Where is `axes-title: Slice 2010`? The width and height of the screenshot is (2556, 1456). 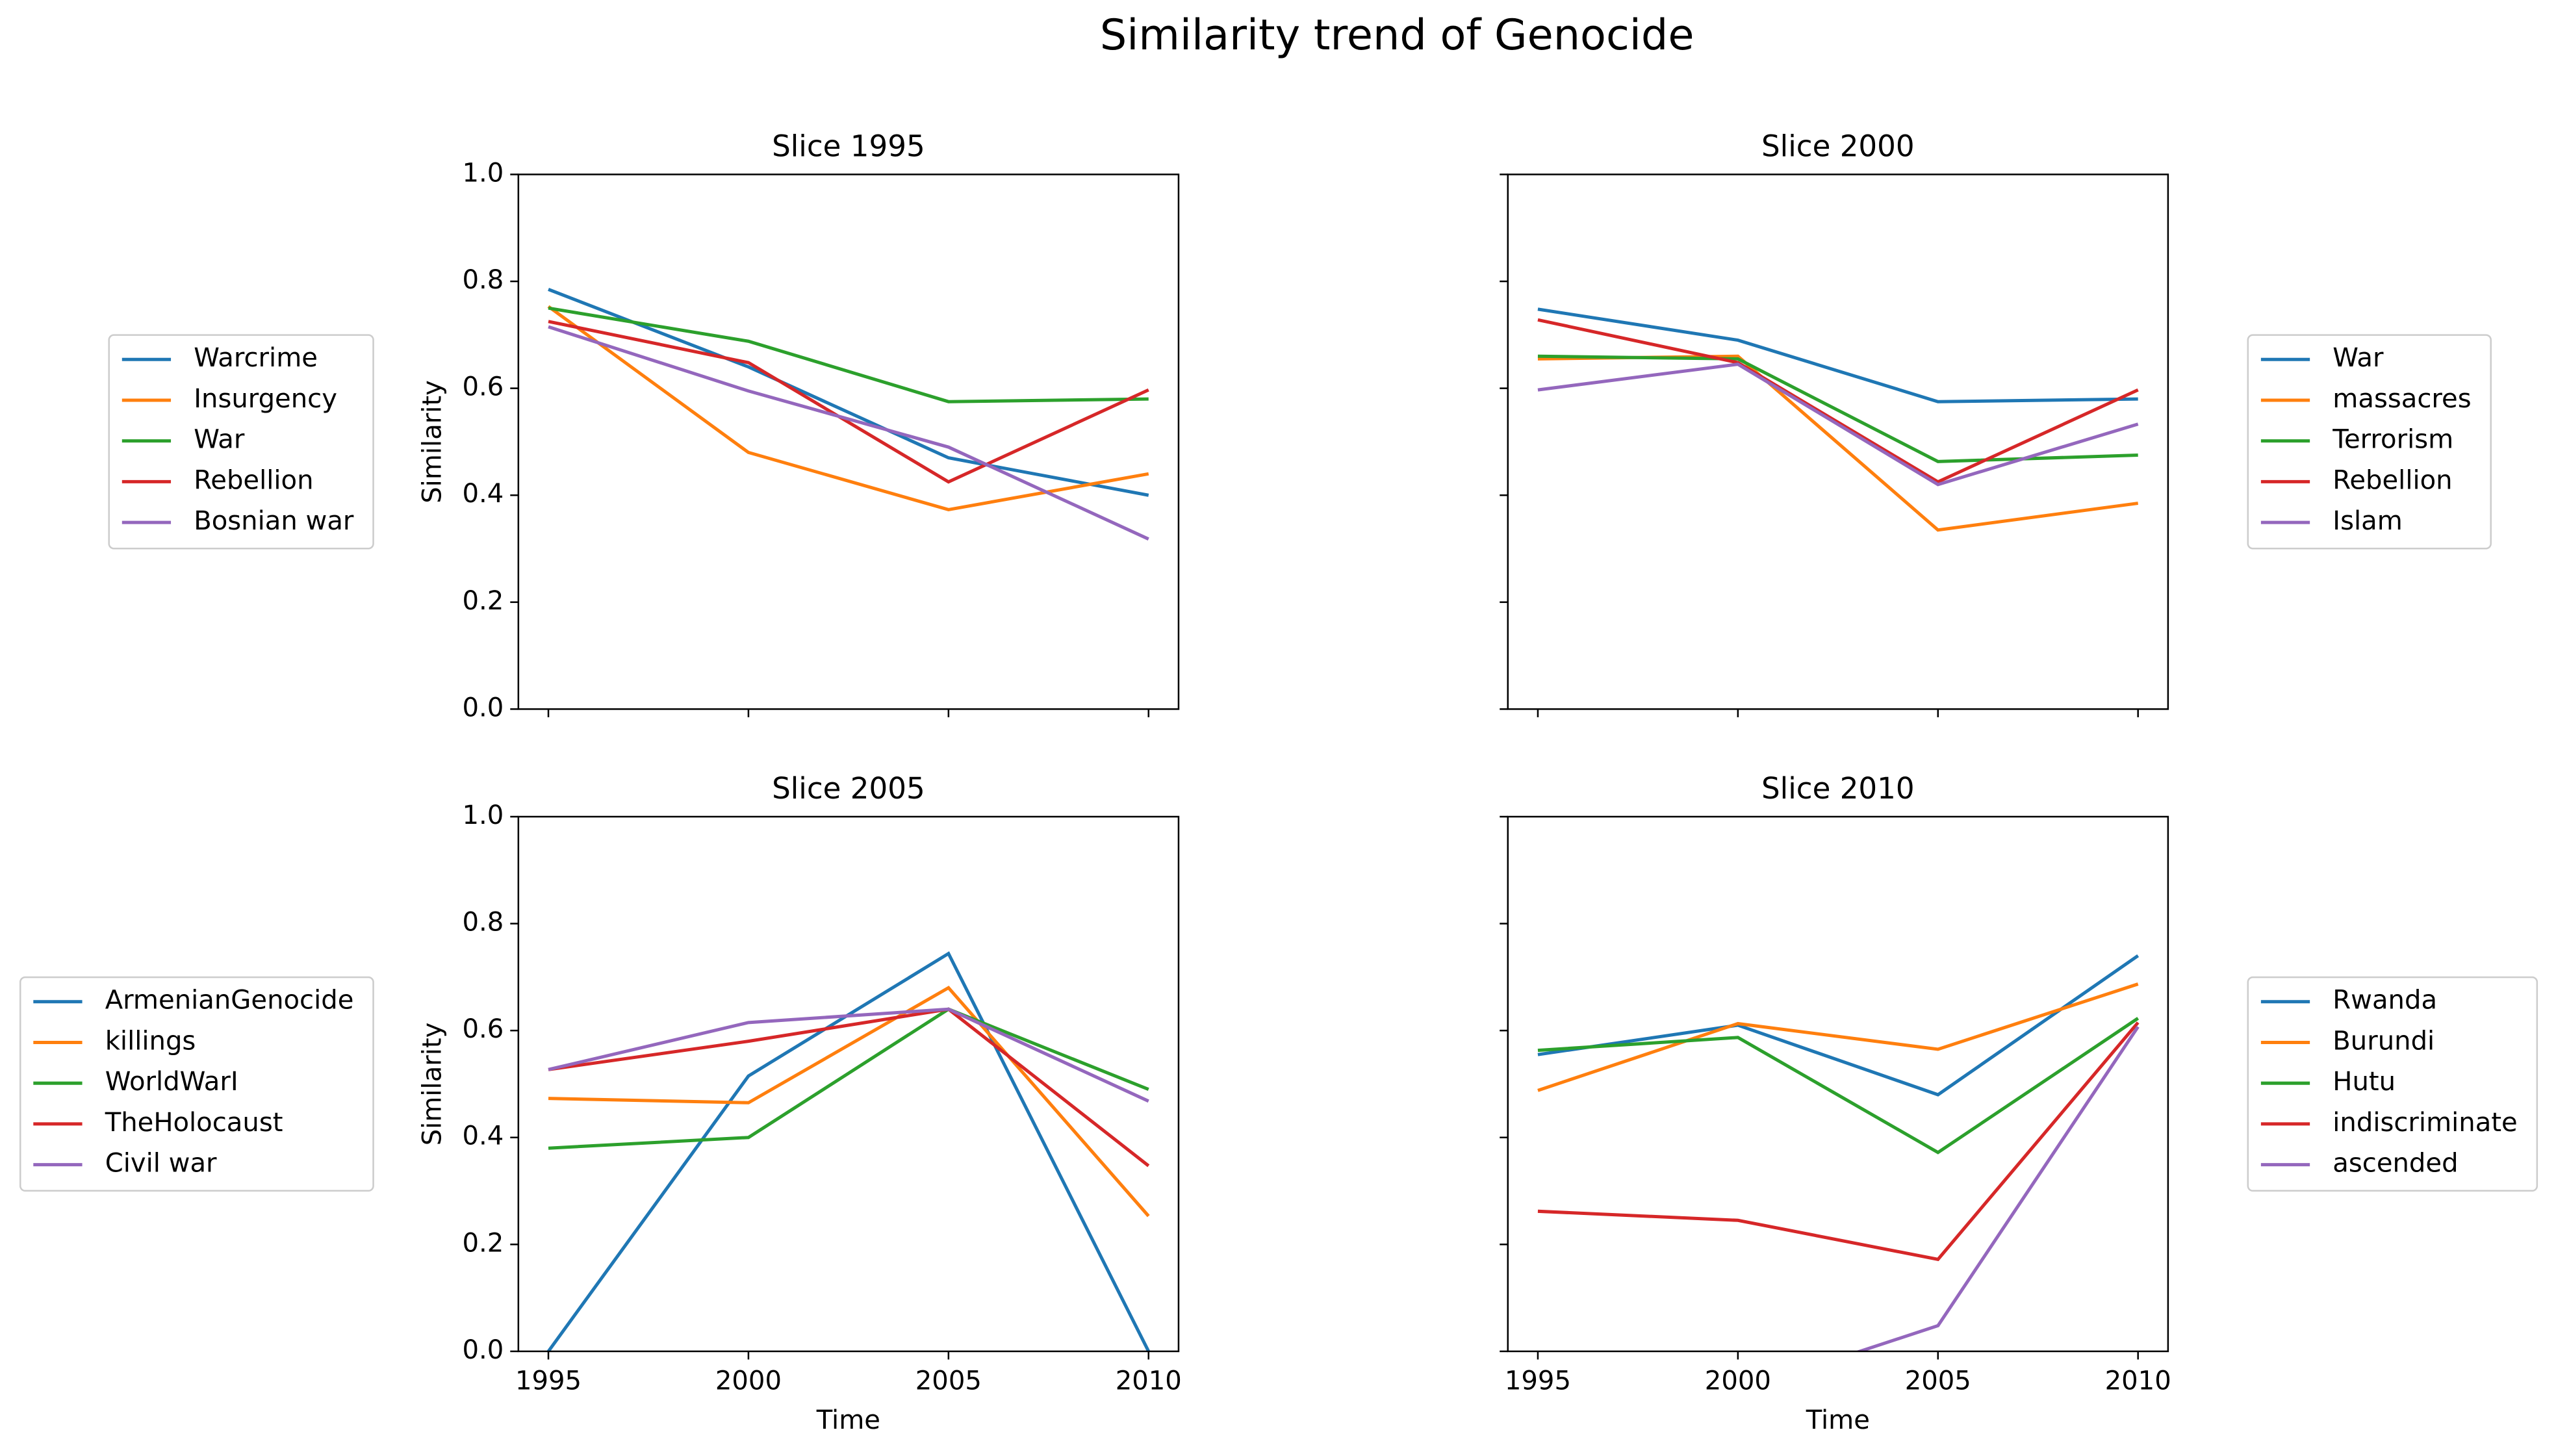 axes-title: Slice 2010 is located at coordinates (1838, 789).